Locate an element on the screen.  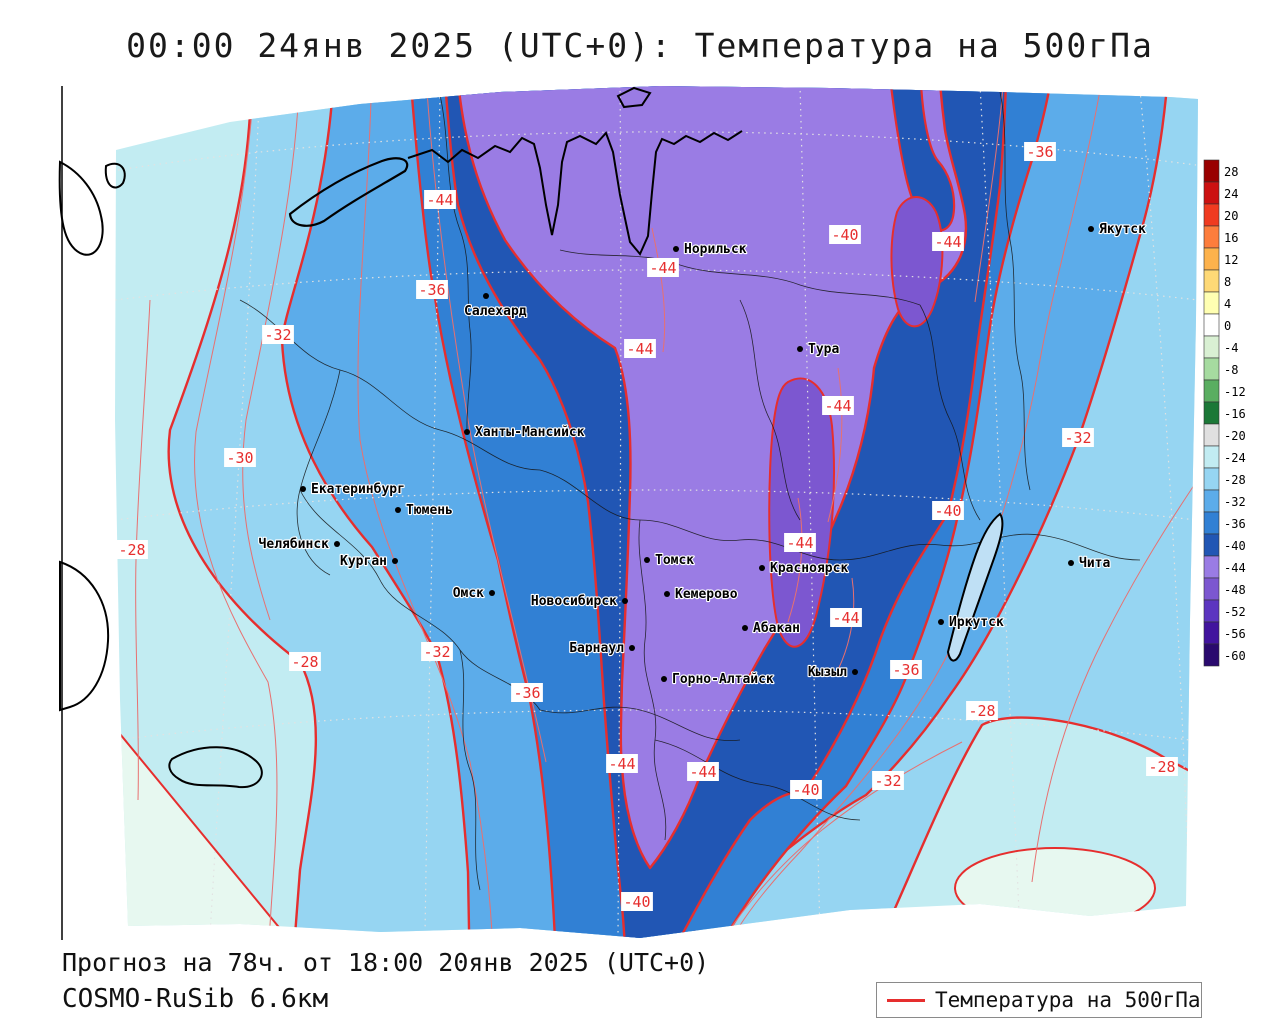
contour-label: -30 is located at coordinates (239, 458).